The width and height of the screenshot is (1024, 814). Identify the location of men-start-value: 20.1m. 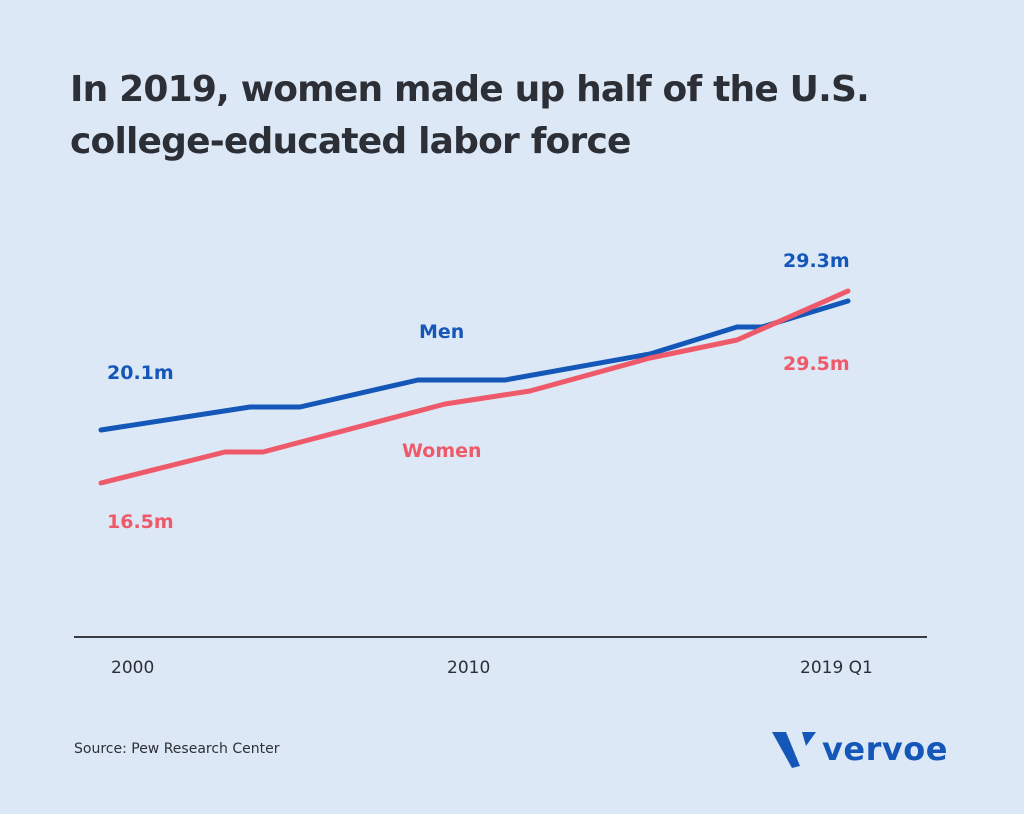
(140, 373).